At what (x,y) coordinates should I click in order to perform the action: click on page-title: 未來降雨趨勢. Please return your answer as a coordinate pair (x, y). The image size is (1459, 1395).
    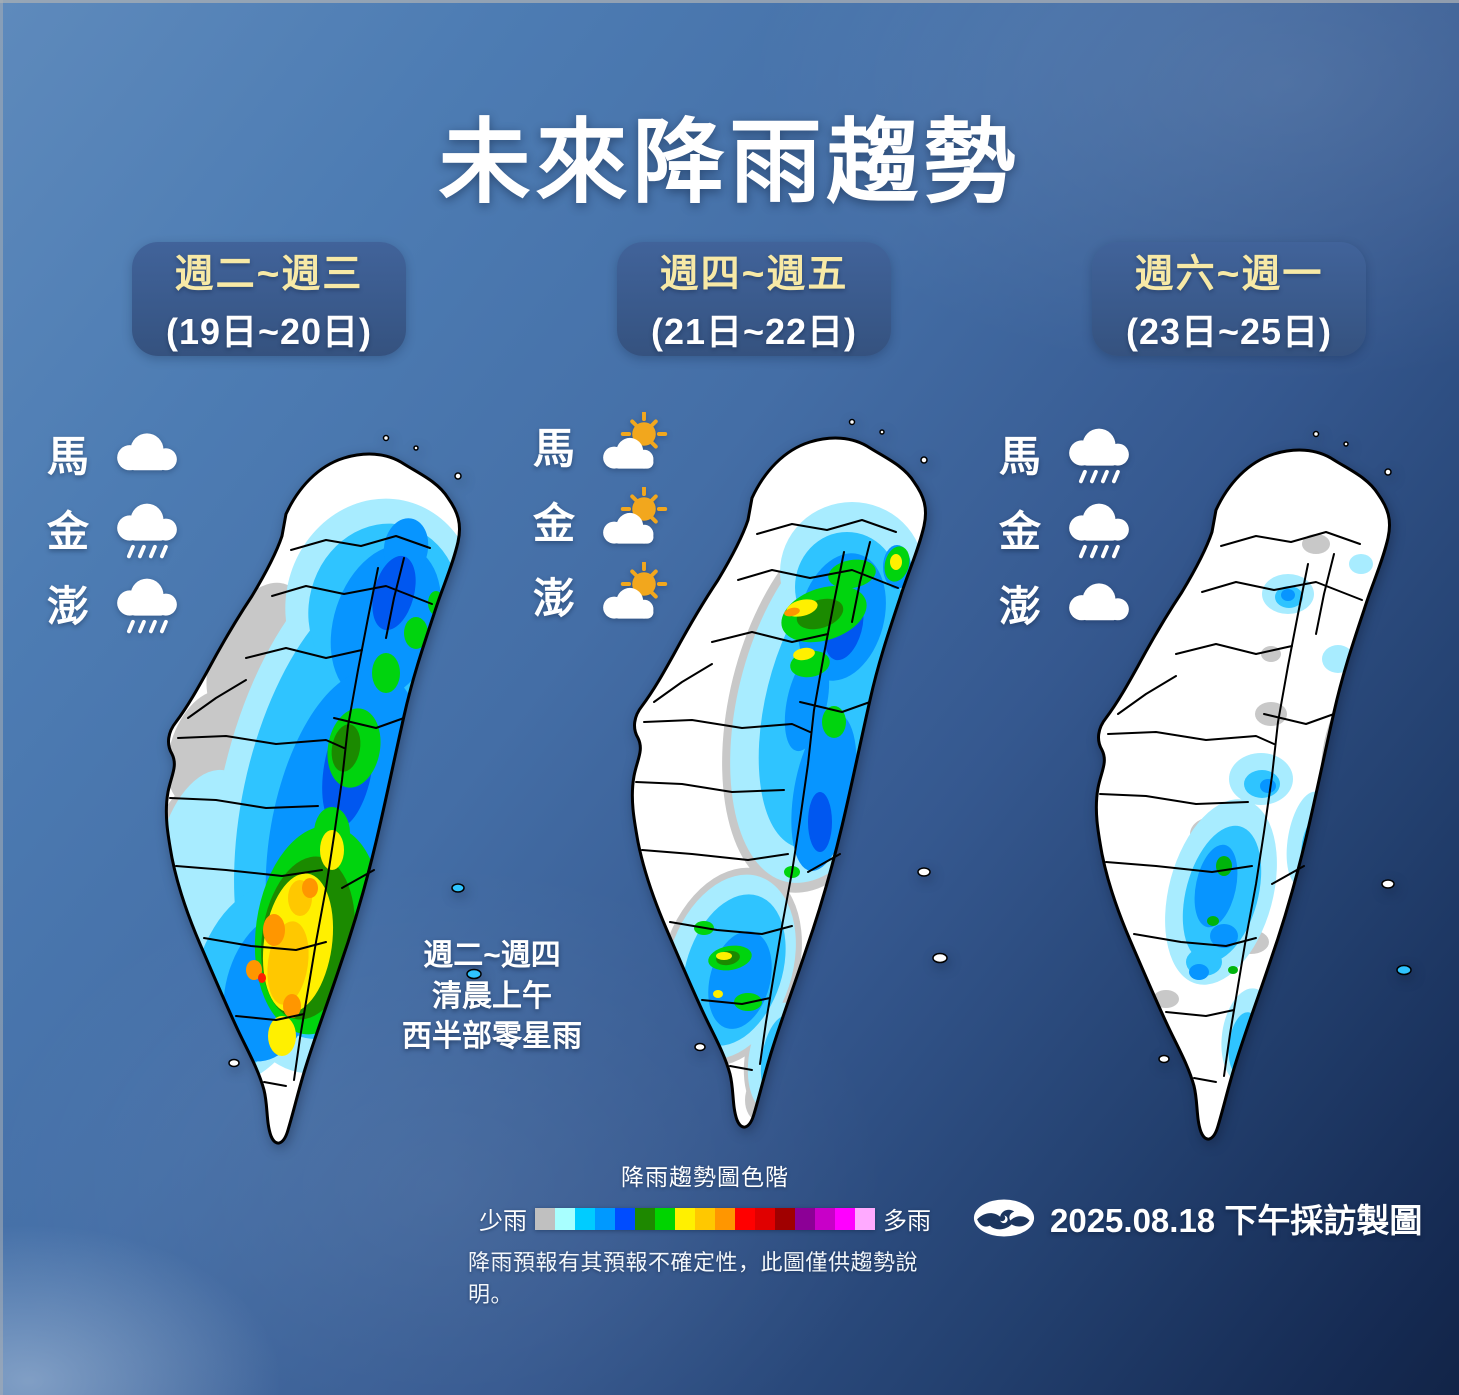
    Looking at the image, I should click on (729, 163).